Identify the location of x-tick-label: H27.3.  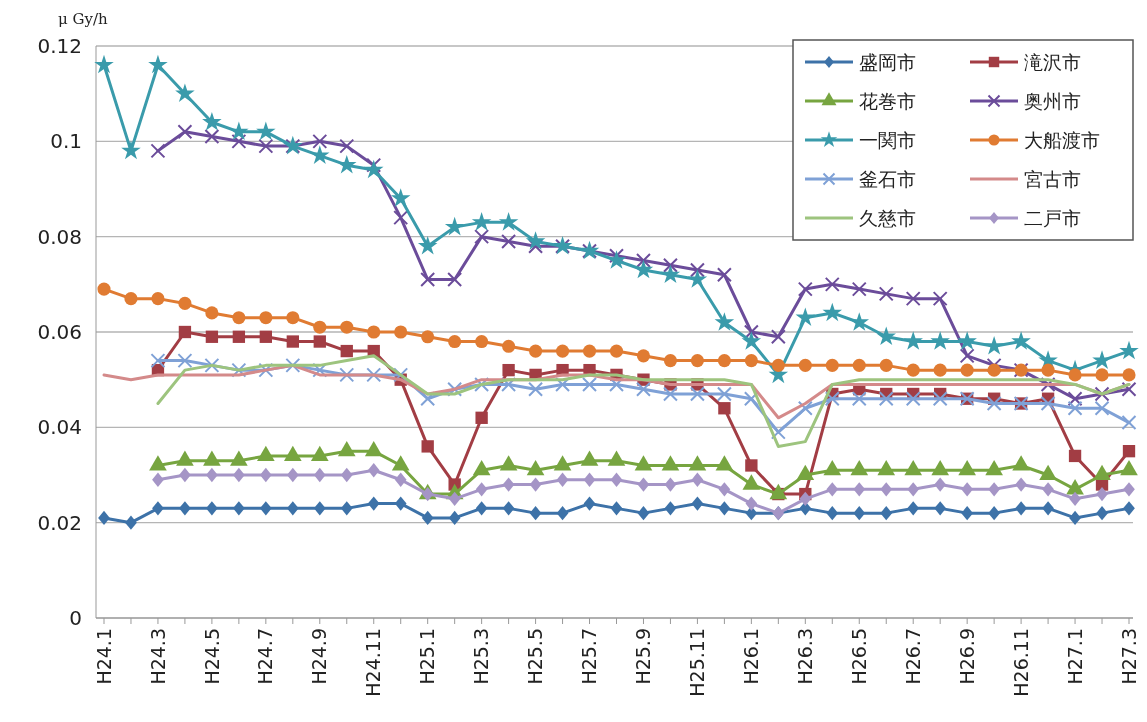
(1128, 656).